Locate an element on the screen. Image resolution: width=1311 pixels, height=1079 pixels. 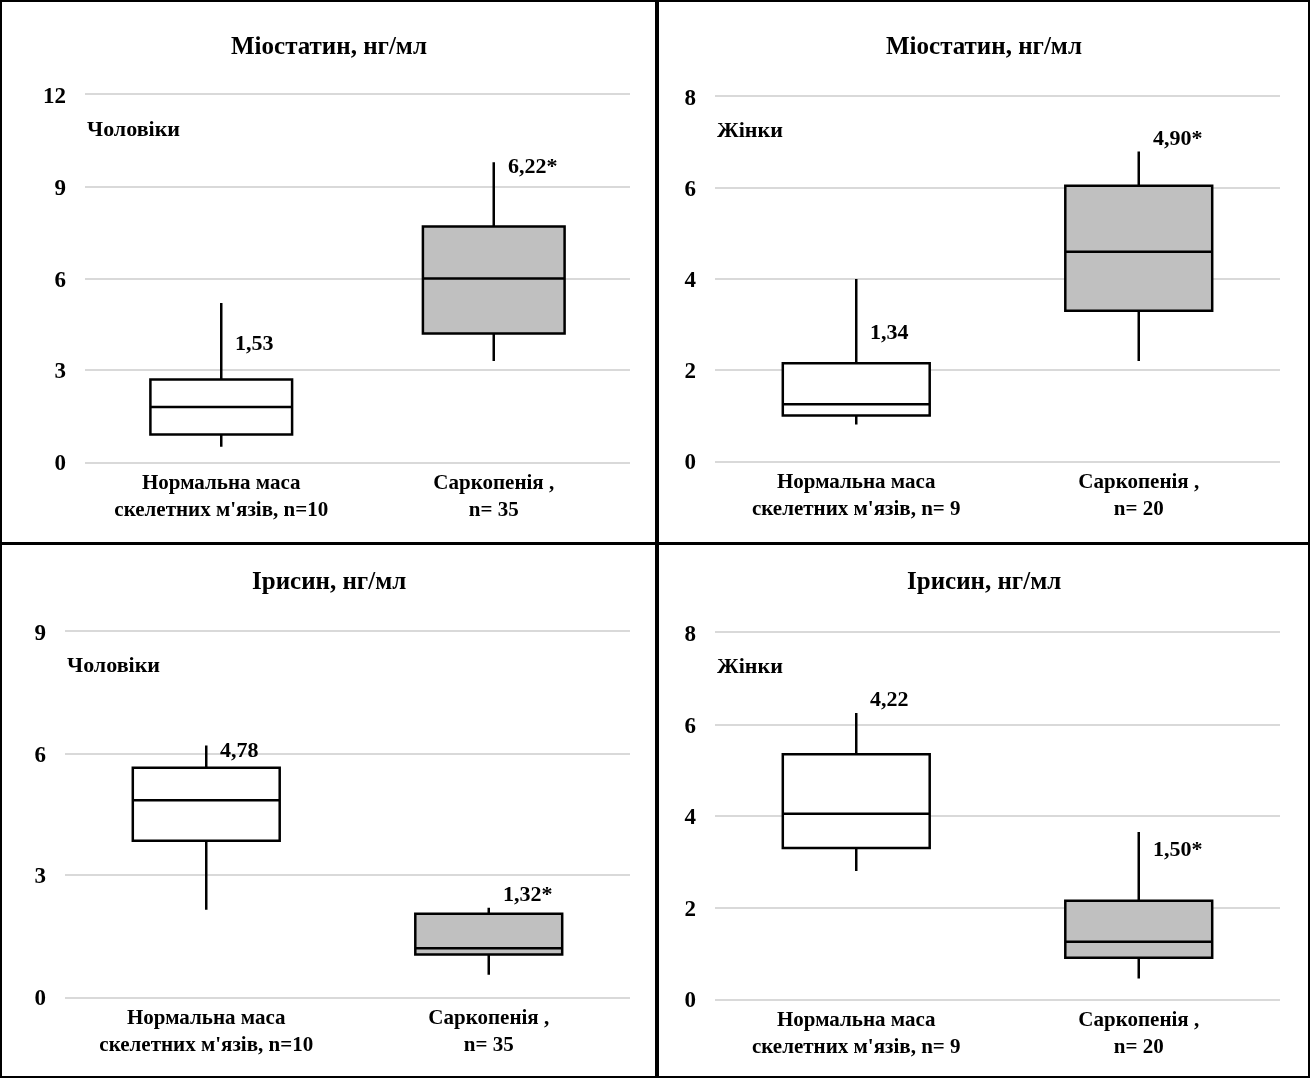
annotation: 6,22* is located at coordinates (533, 165).